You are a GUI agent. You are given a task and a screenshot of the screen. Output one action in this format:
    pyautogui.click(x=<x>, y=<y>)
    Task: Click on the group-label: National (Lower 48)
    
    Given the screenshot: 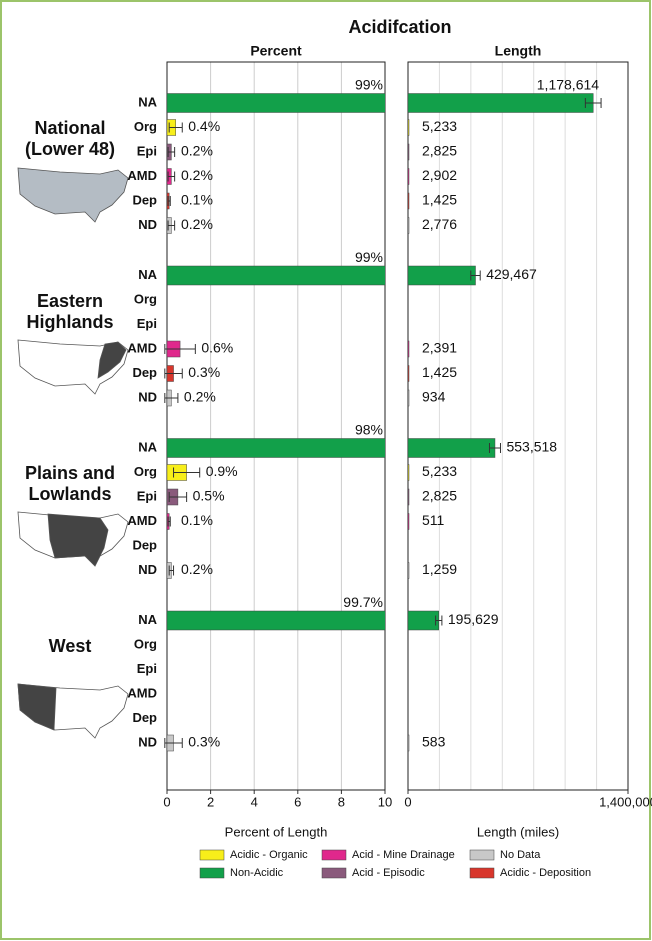 What is the action you would take?
    pyautogui.click(x=70, y=138)
    